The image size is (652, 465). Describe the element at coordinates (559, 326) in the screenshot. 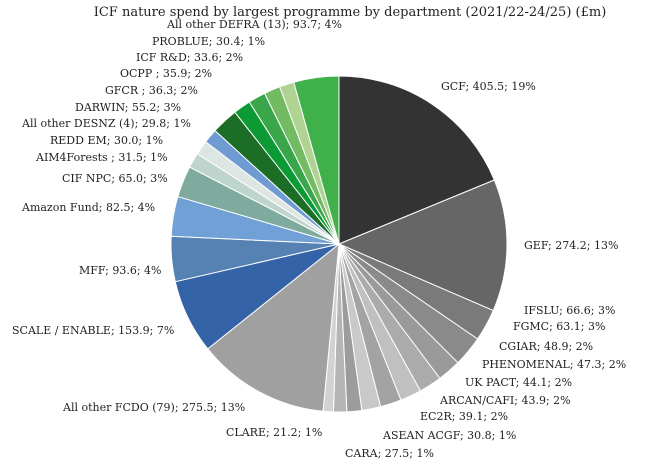

I see `data-label: FGMC; 63.1; 3%` at that location.